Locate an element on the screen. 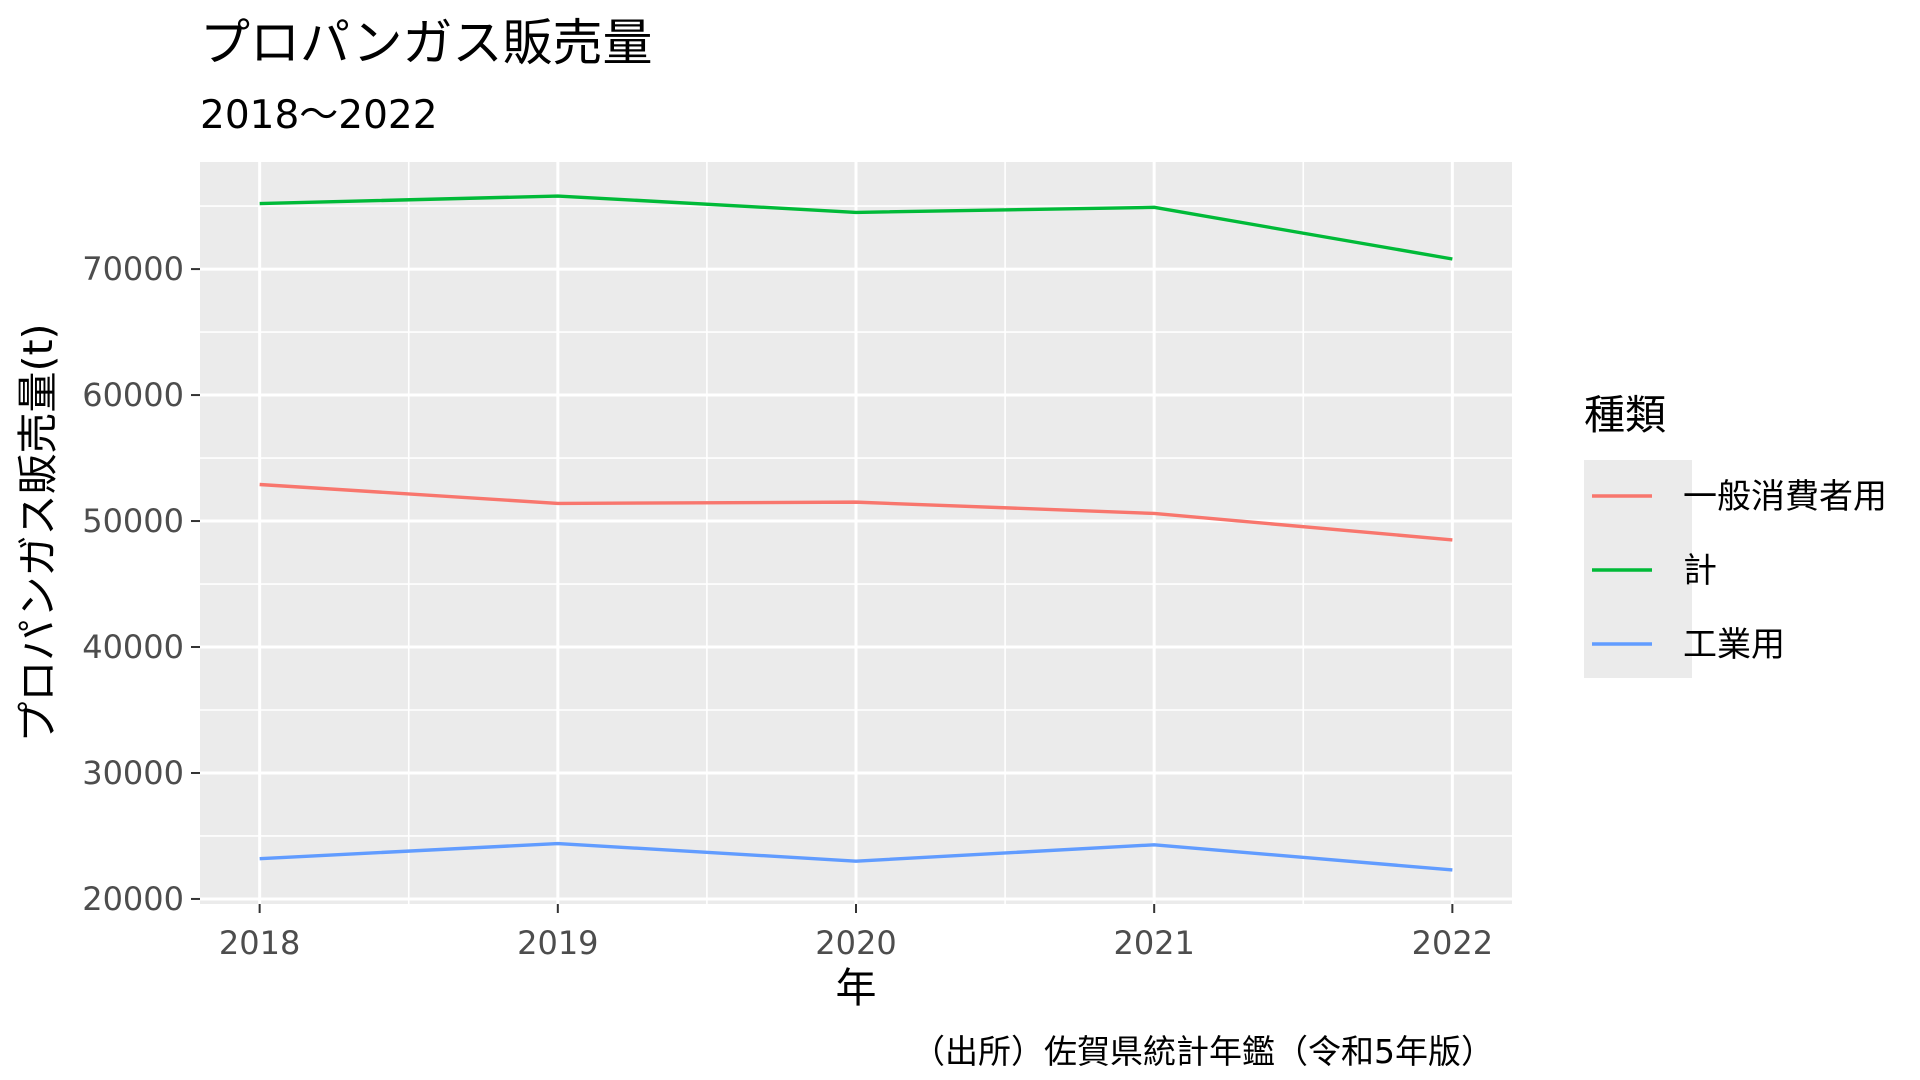 The height and width of the screenshot is (1080, 1920). y-tick-label: 70000 is located at coordinates (133, 269).